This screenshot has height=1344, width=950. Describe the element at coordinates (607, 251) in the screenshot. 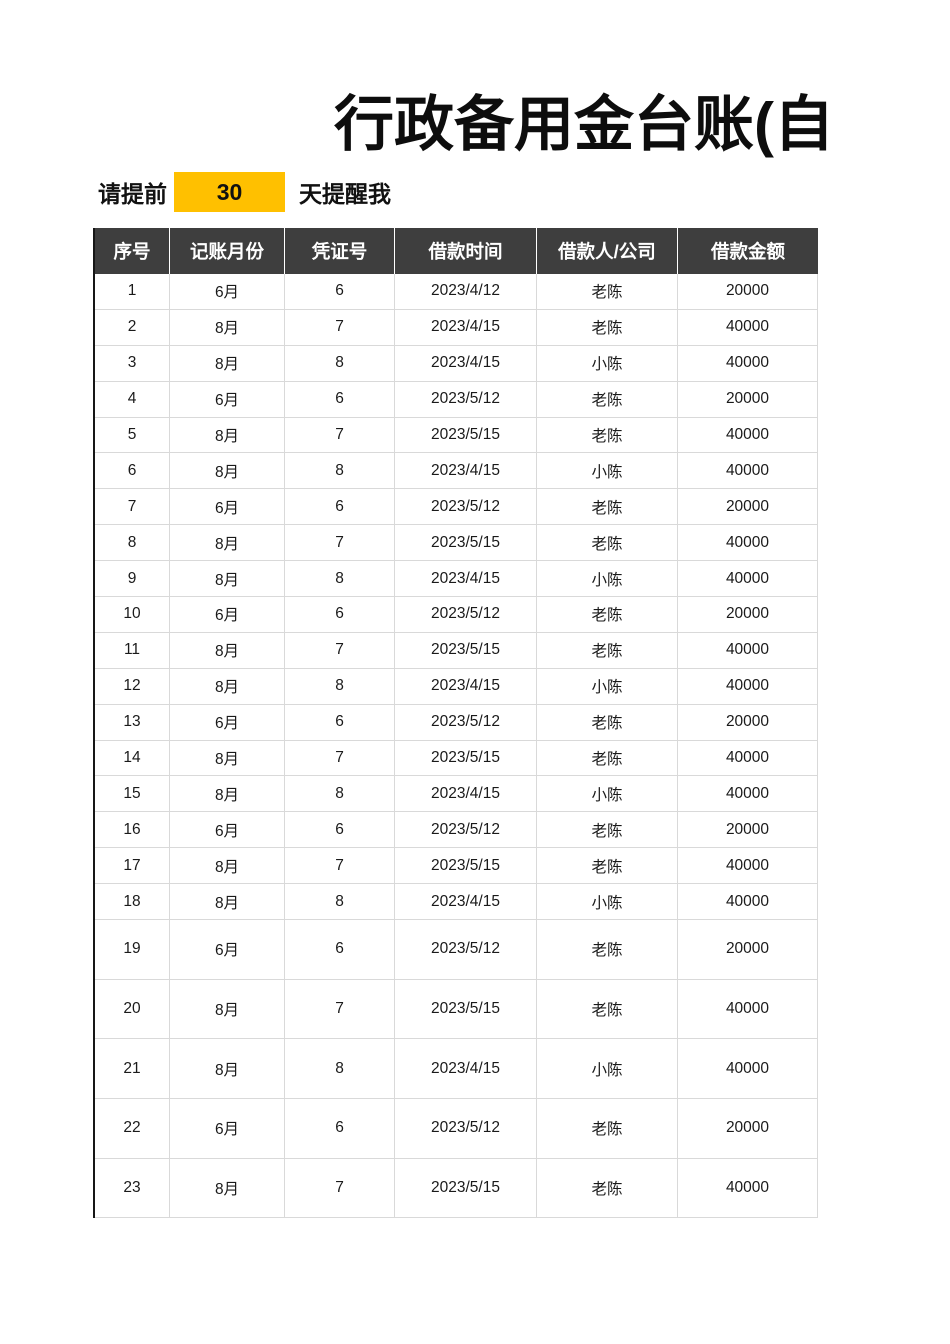

I see `column-header-borrower: 借款人/公司` at that location.